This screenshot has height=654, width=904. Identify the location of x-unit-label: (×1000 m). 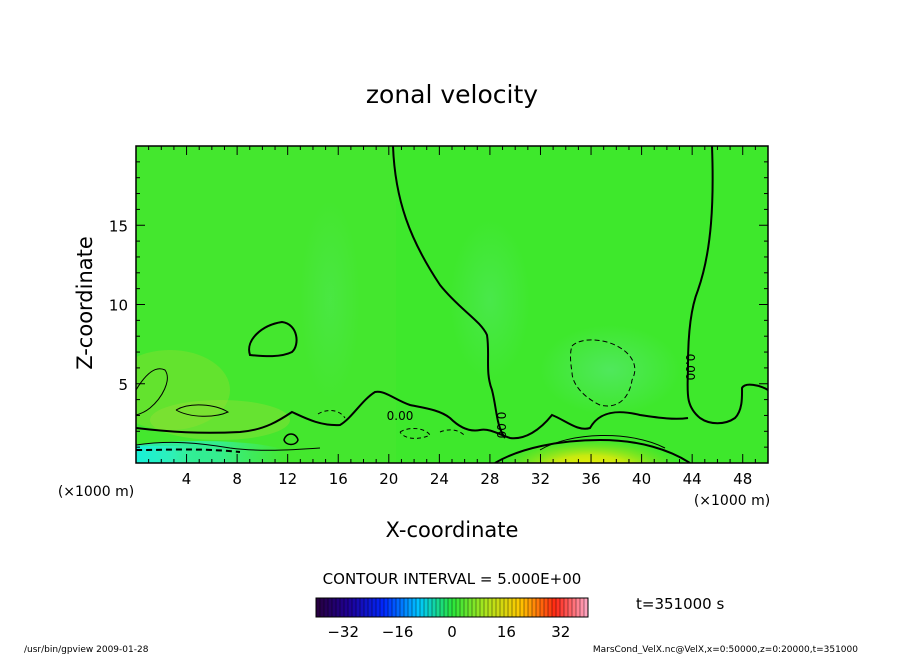
(732, 501).